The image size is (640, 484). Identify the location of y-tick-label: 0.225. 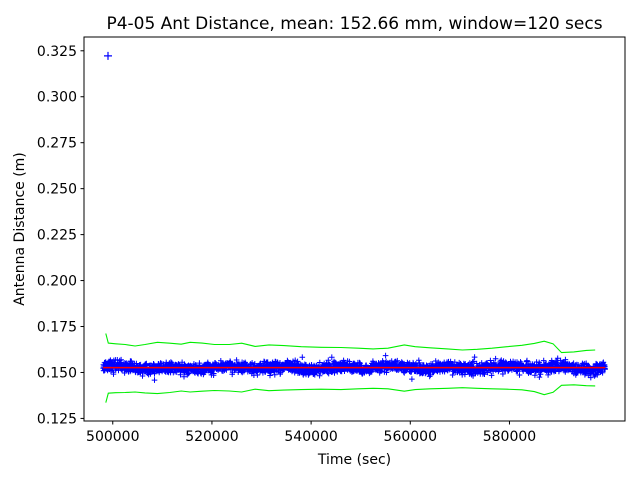
(57, 236).